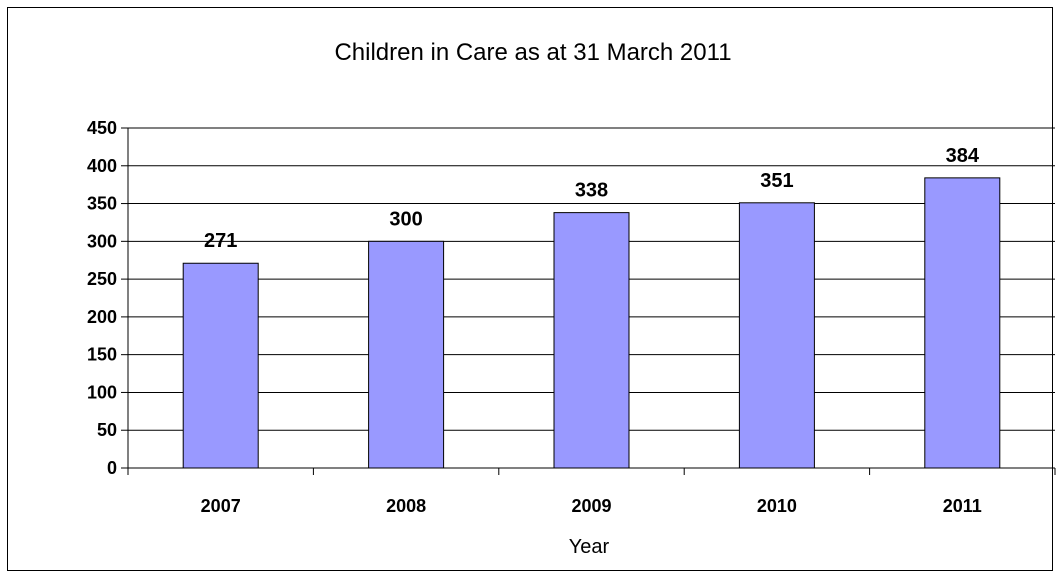 The width and height of the screenshot is (1059, 576). I want to click on x-tick-label: 2007, so click(221, 506).